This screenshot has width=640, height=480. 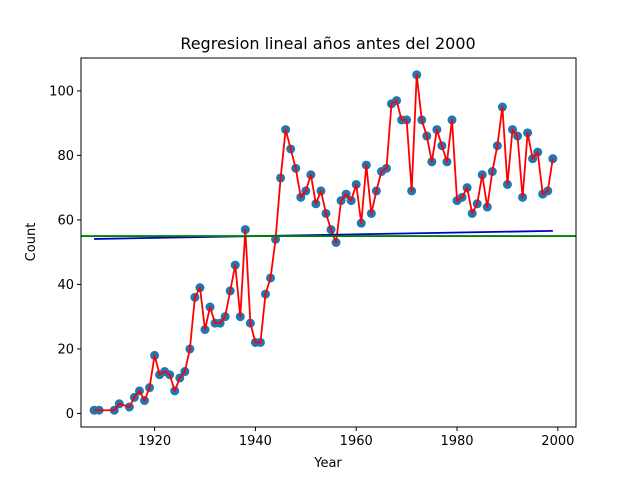 What do you see at coordinates (553, 159) in the screenshot?
I see `data-point` at bounding box center [553, 159].